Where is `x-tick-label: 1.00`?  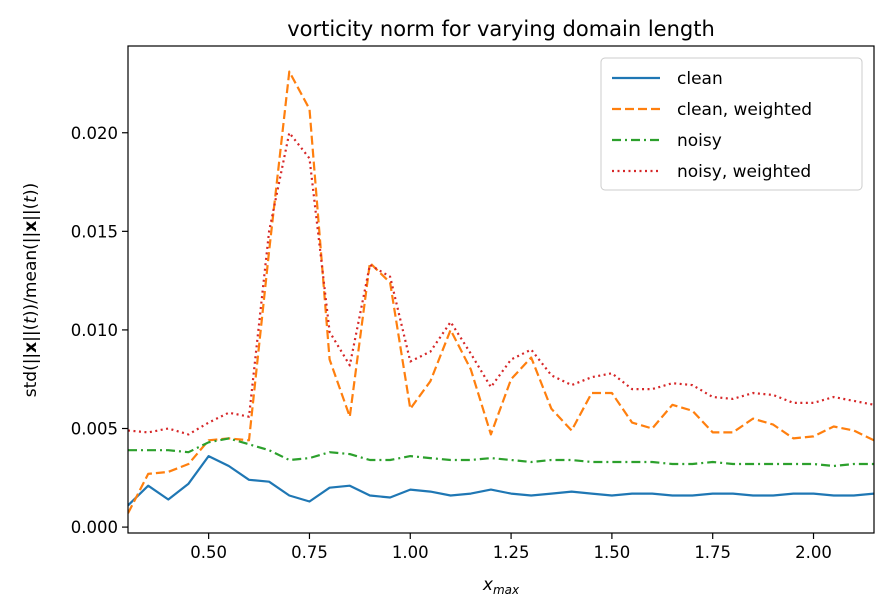 x-tick-label: 1.00 is located at coordinates (410, 552).